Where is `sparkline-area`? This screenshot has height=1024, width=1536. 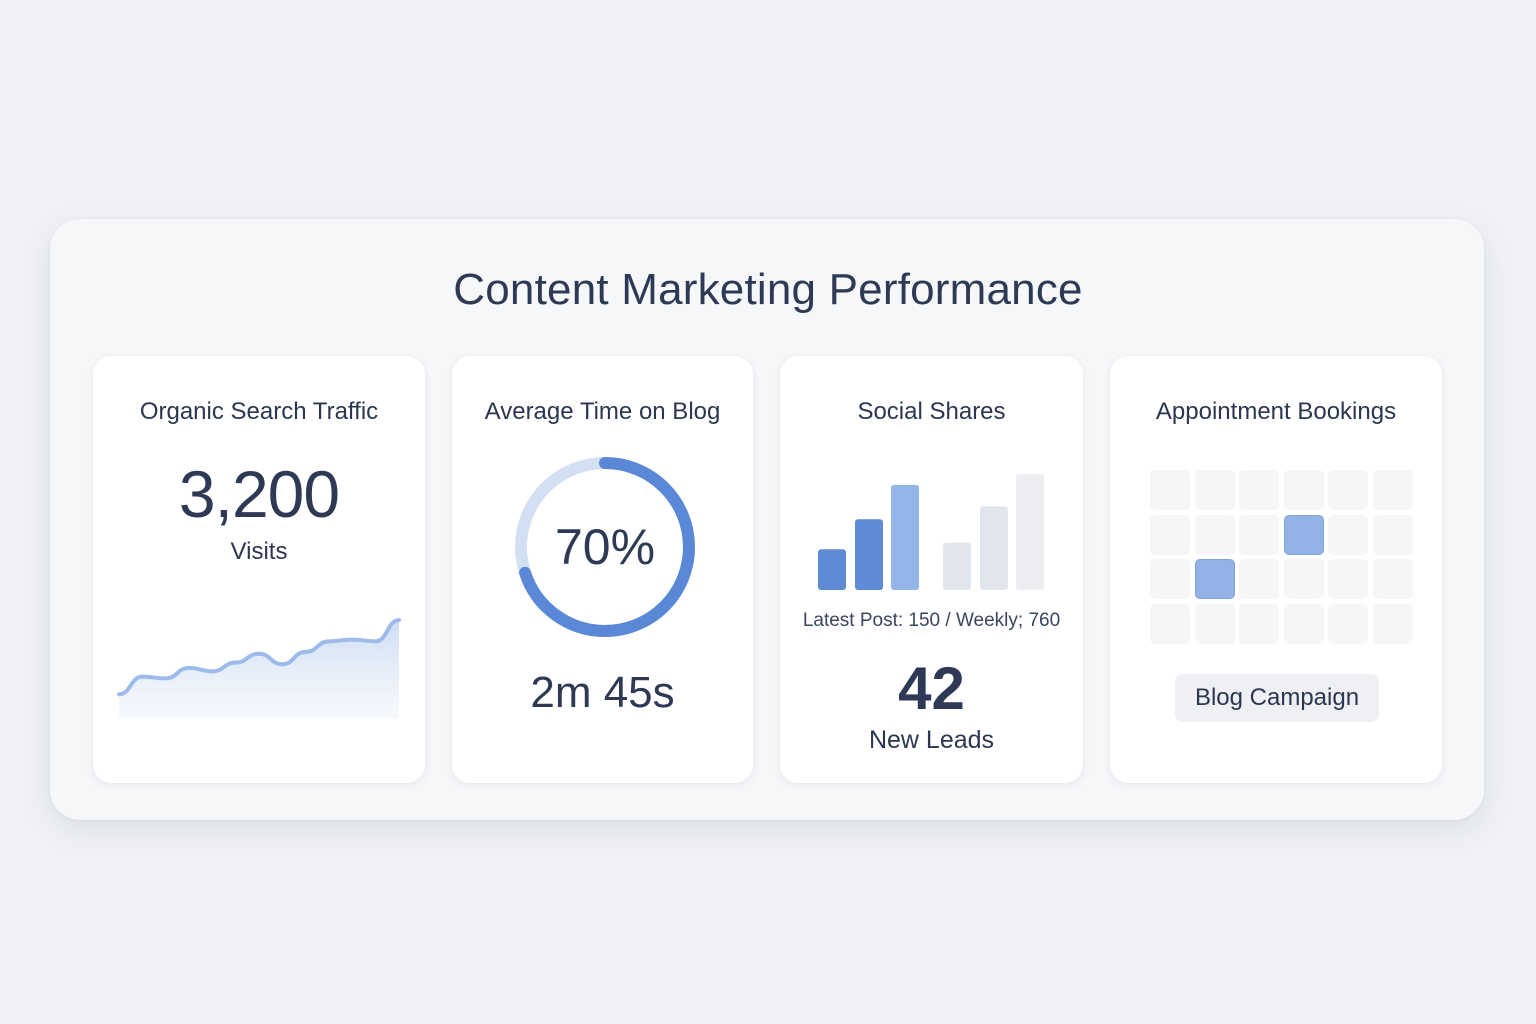 sparkline-area is located at coordinates (259, 669).